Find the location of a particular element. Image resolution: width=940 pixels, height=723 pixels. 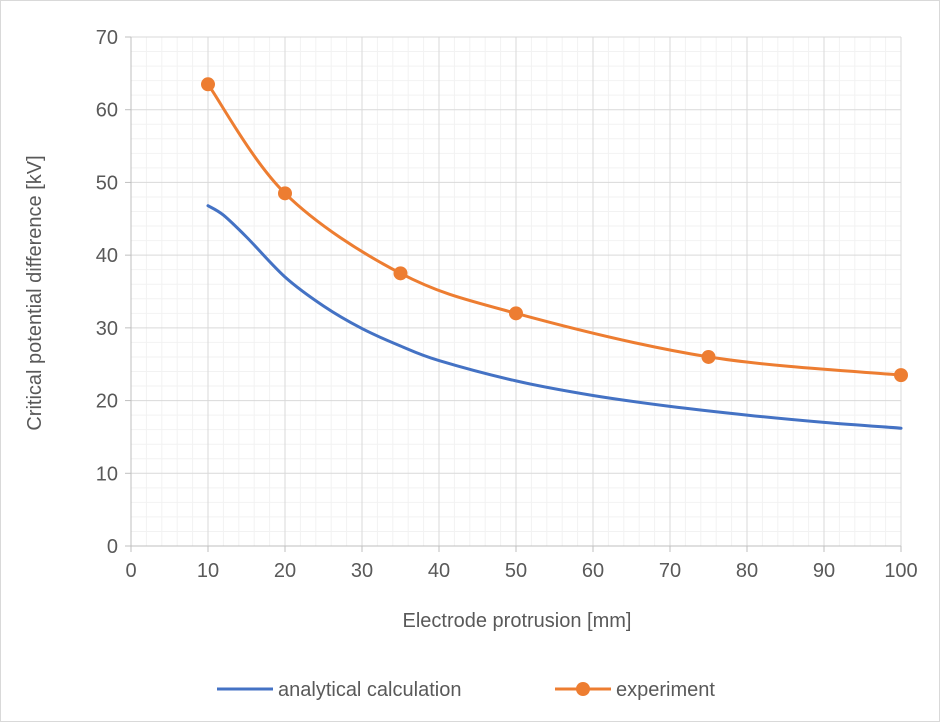

x-tick-label: 20 is located at coordinates (285, 571).